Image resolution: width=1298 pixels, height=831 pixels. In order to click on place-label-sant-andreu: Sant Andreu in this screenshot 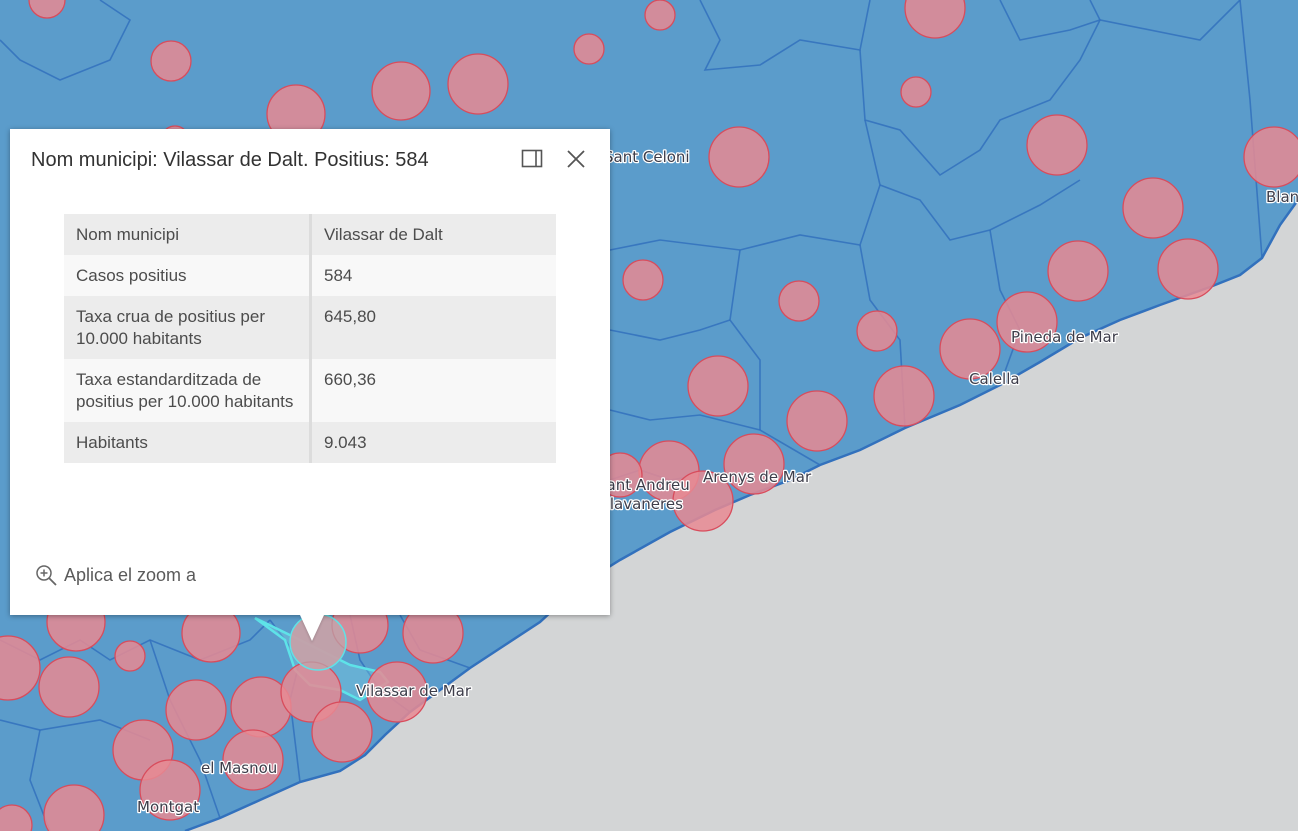, I will do `click(643, 485)`.